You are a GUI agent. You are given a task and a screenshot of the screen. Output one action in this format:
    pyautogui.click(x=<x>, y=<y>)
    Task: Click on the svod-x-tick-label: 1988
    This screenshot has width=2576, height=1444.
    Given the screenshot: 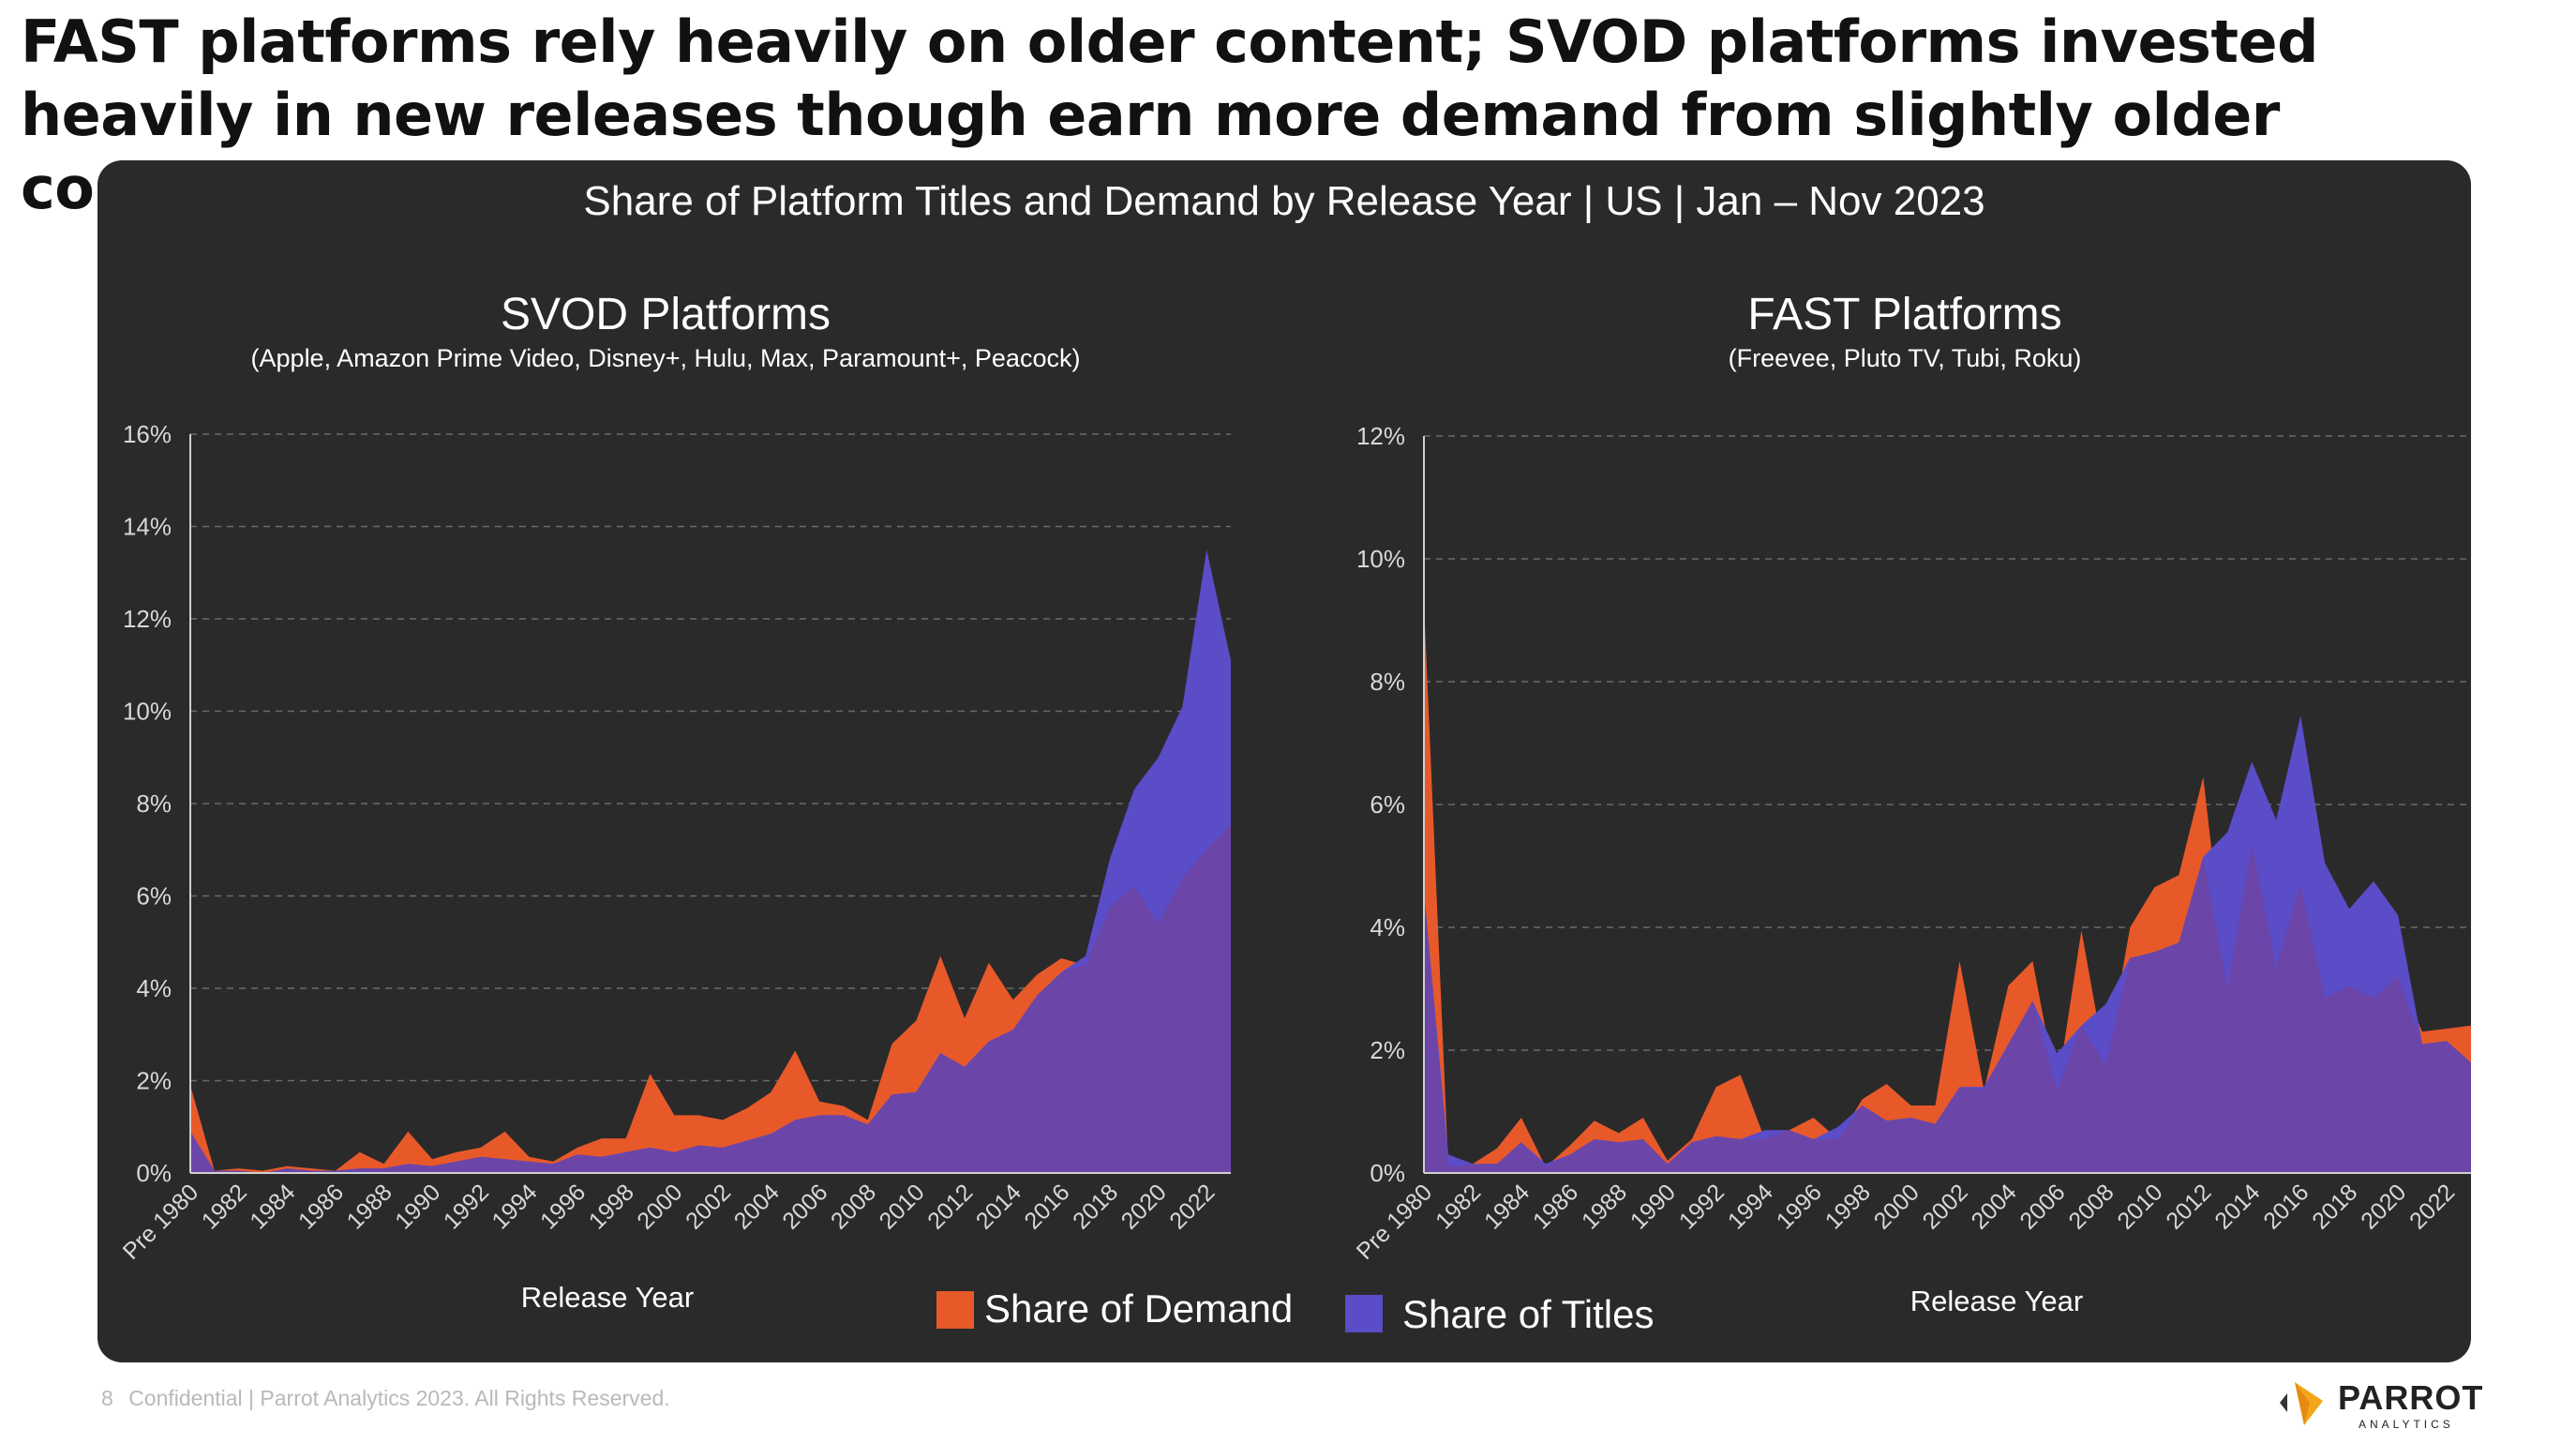 What is the action you would take?
    pyautogui.click(x=370, y=1206)
    